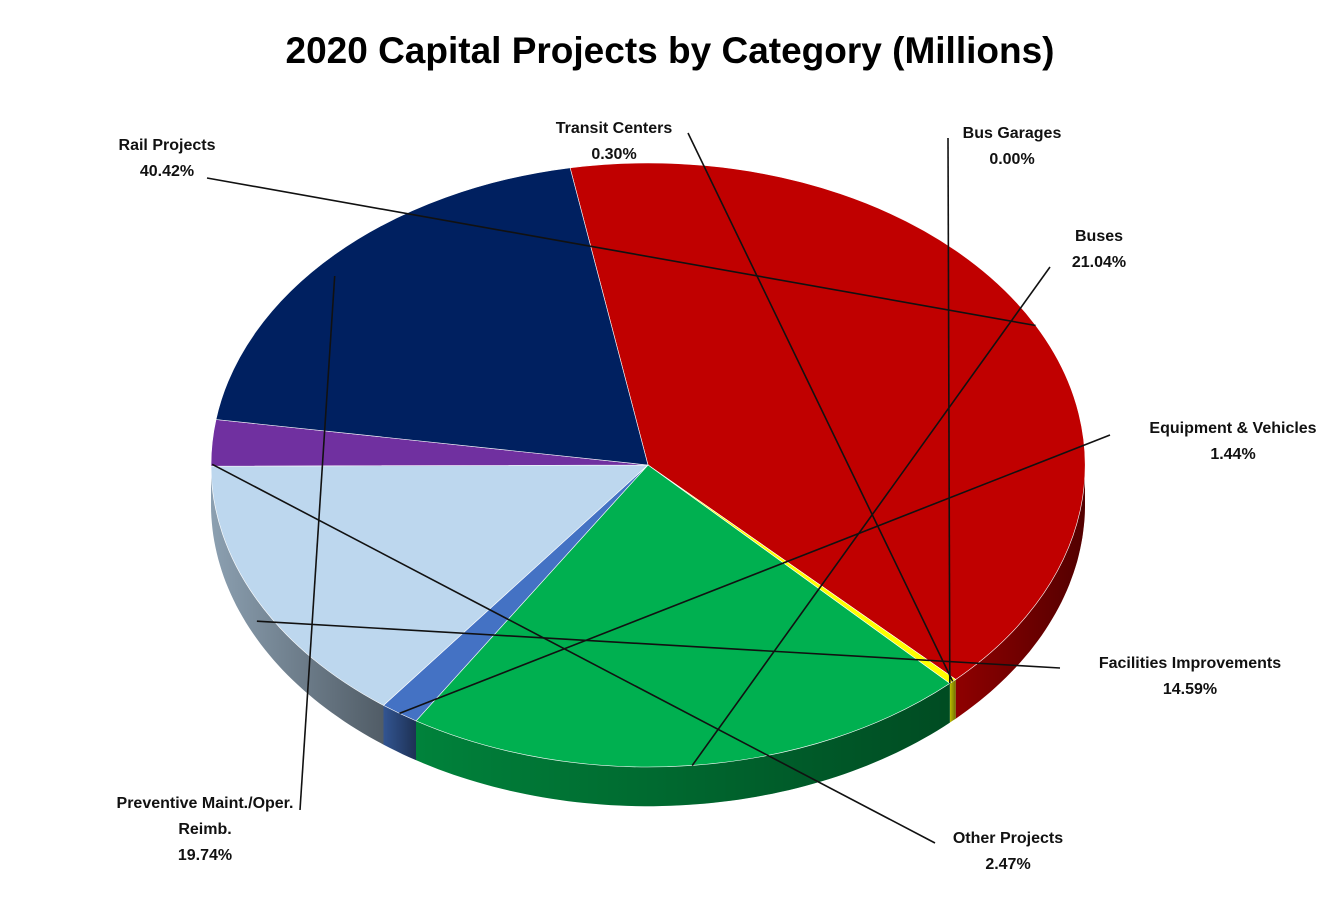  What do you see at coordinates (1099, 236) in the screenshot?
I see `data-label-category: Buses` at bounding box center [1099, 236].